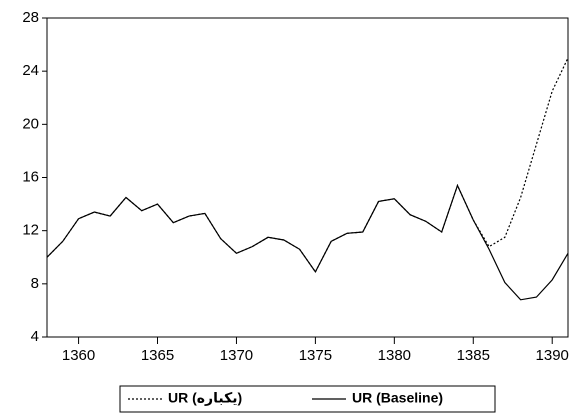 Image resolution: width=576 pixels, height=415 pixels. Describe the element at coordinates (205, 398) in the screenshot. I see `legend-label: UR (یکباره)` at that location.